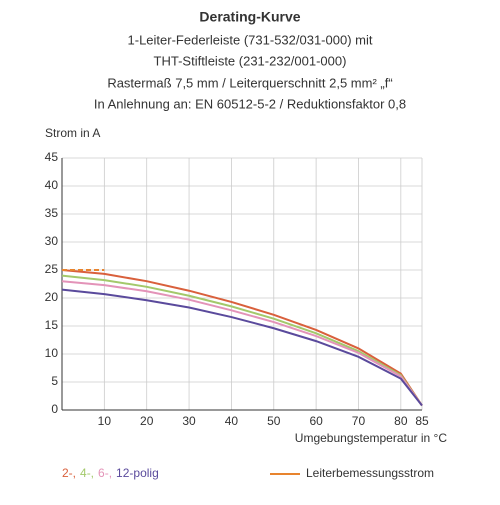 The width and height of the screenshot is (500, 505). Describe the element at coordinates (72, 133) in the screenshot. I see `y-axis-label: Strom in A` at that location.